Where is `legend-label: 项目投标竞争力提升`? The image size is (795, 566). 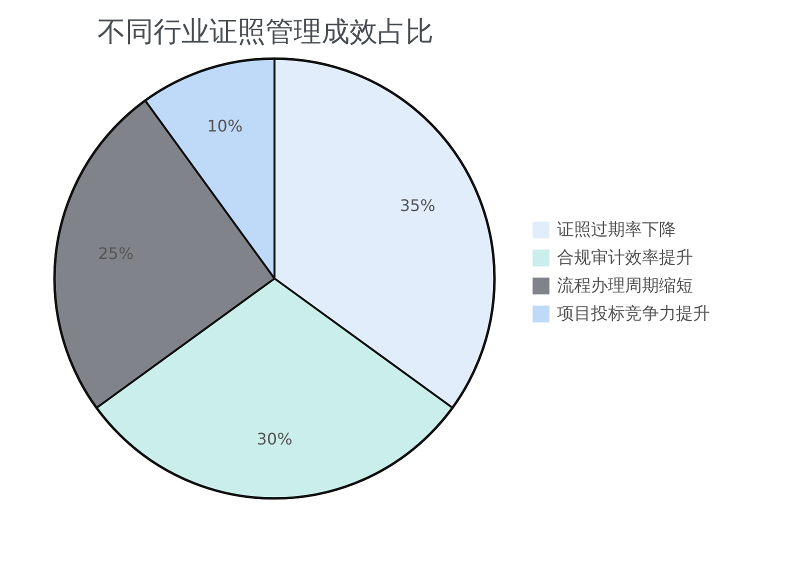 legend-label: 项目投标竞争力提升 is located at coordinates (633, 314).